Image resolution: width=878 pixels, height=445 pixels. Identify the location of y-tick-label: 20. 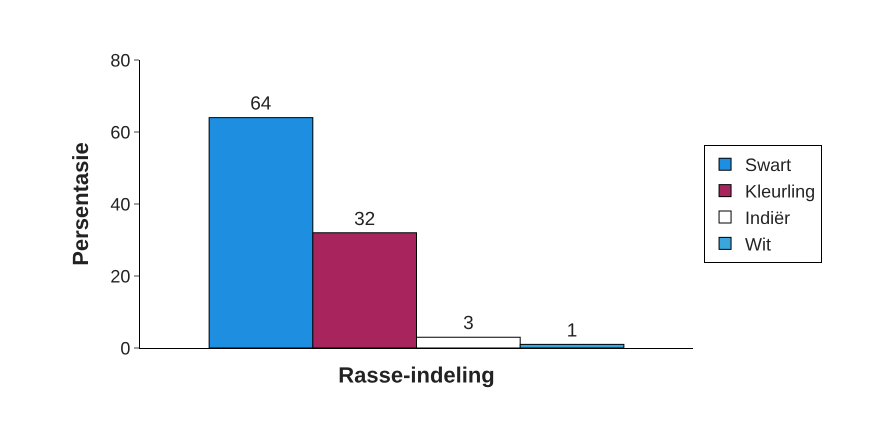
(120, 276).